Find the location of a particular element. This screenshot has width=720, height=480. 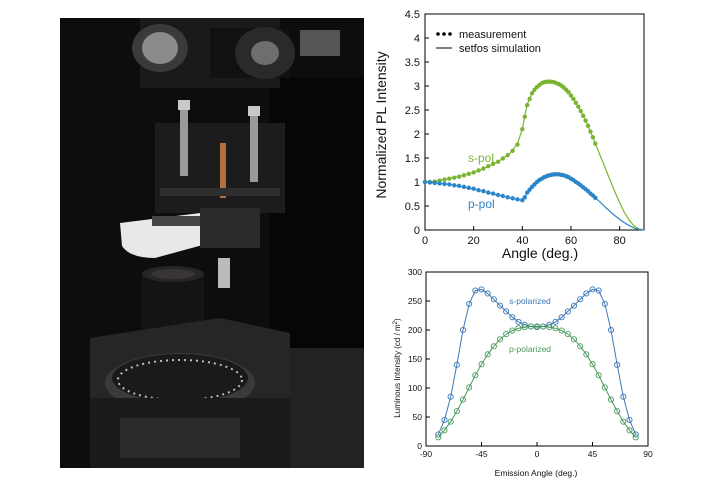

pl-x-tick-label-0: 0 is located at coordinates (425, 241).